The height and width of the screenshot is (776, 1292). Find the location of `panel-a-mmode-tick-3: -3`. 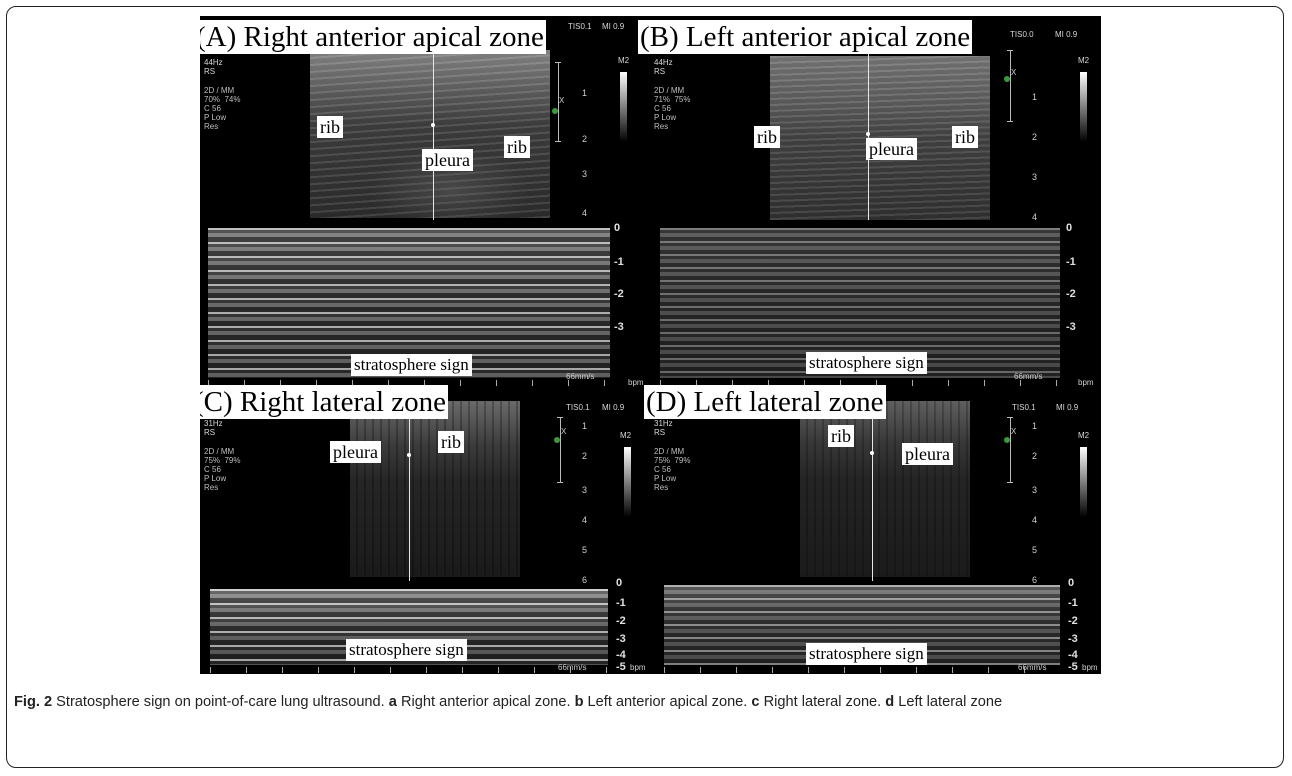

panel-a-mmode-tick-3: -3 is located at coordinates (619, 327).